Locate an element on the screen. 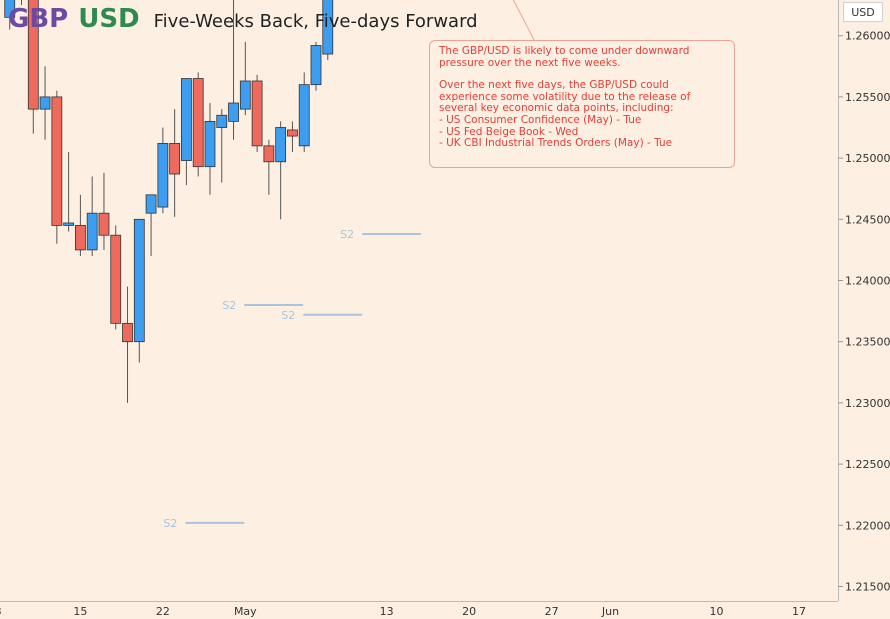 The height and width of the screenshot is (619, 890). support-resistance-levels: R2R2R2R2S2S2S2S2S2 is located at coordinates (292, 379).